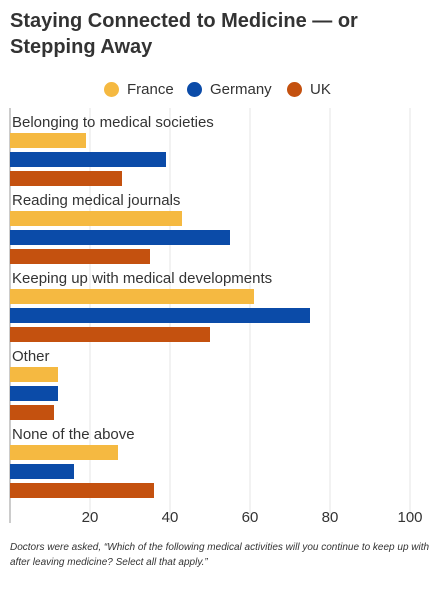  What do you see at coordinates (142, 278) in the screenshot?
I see `category-label-keeping-up-with-medical-developments: Keeping up with medical developments` at bounding box center [142, 278].